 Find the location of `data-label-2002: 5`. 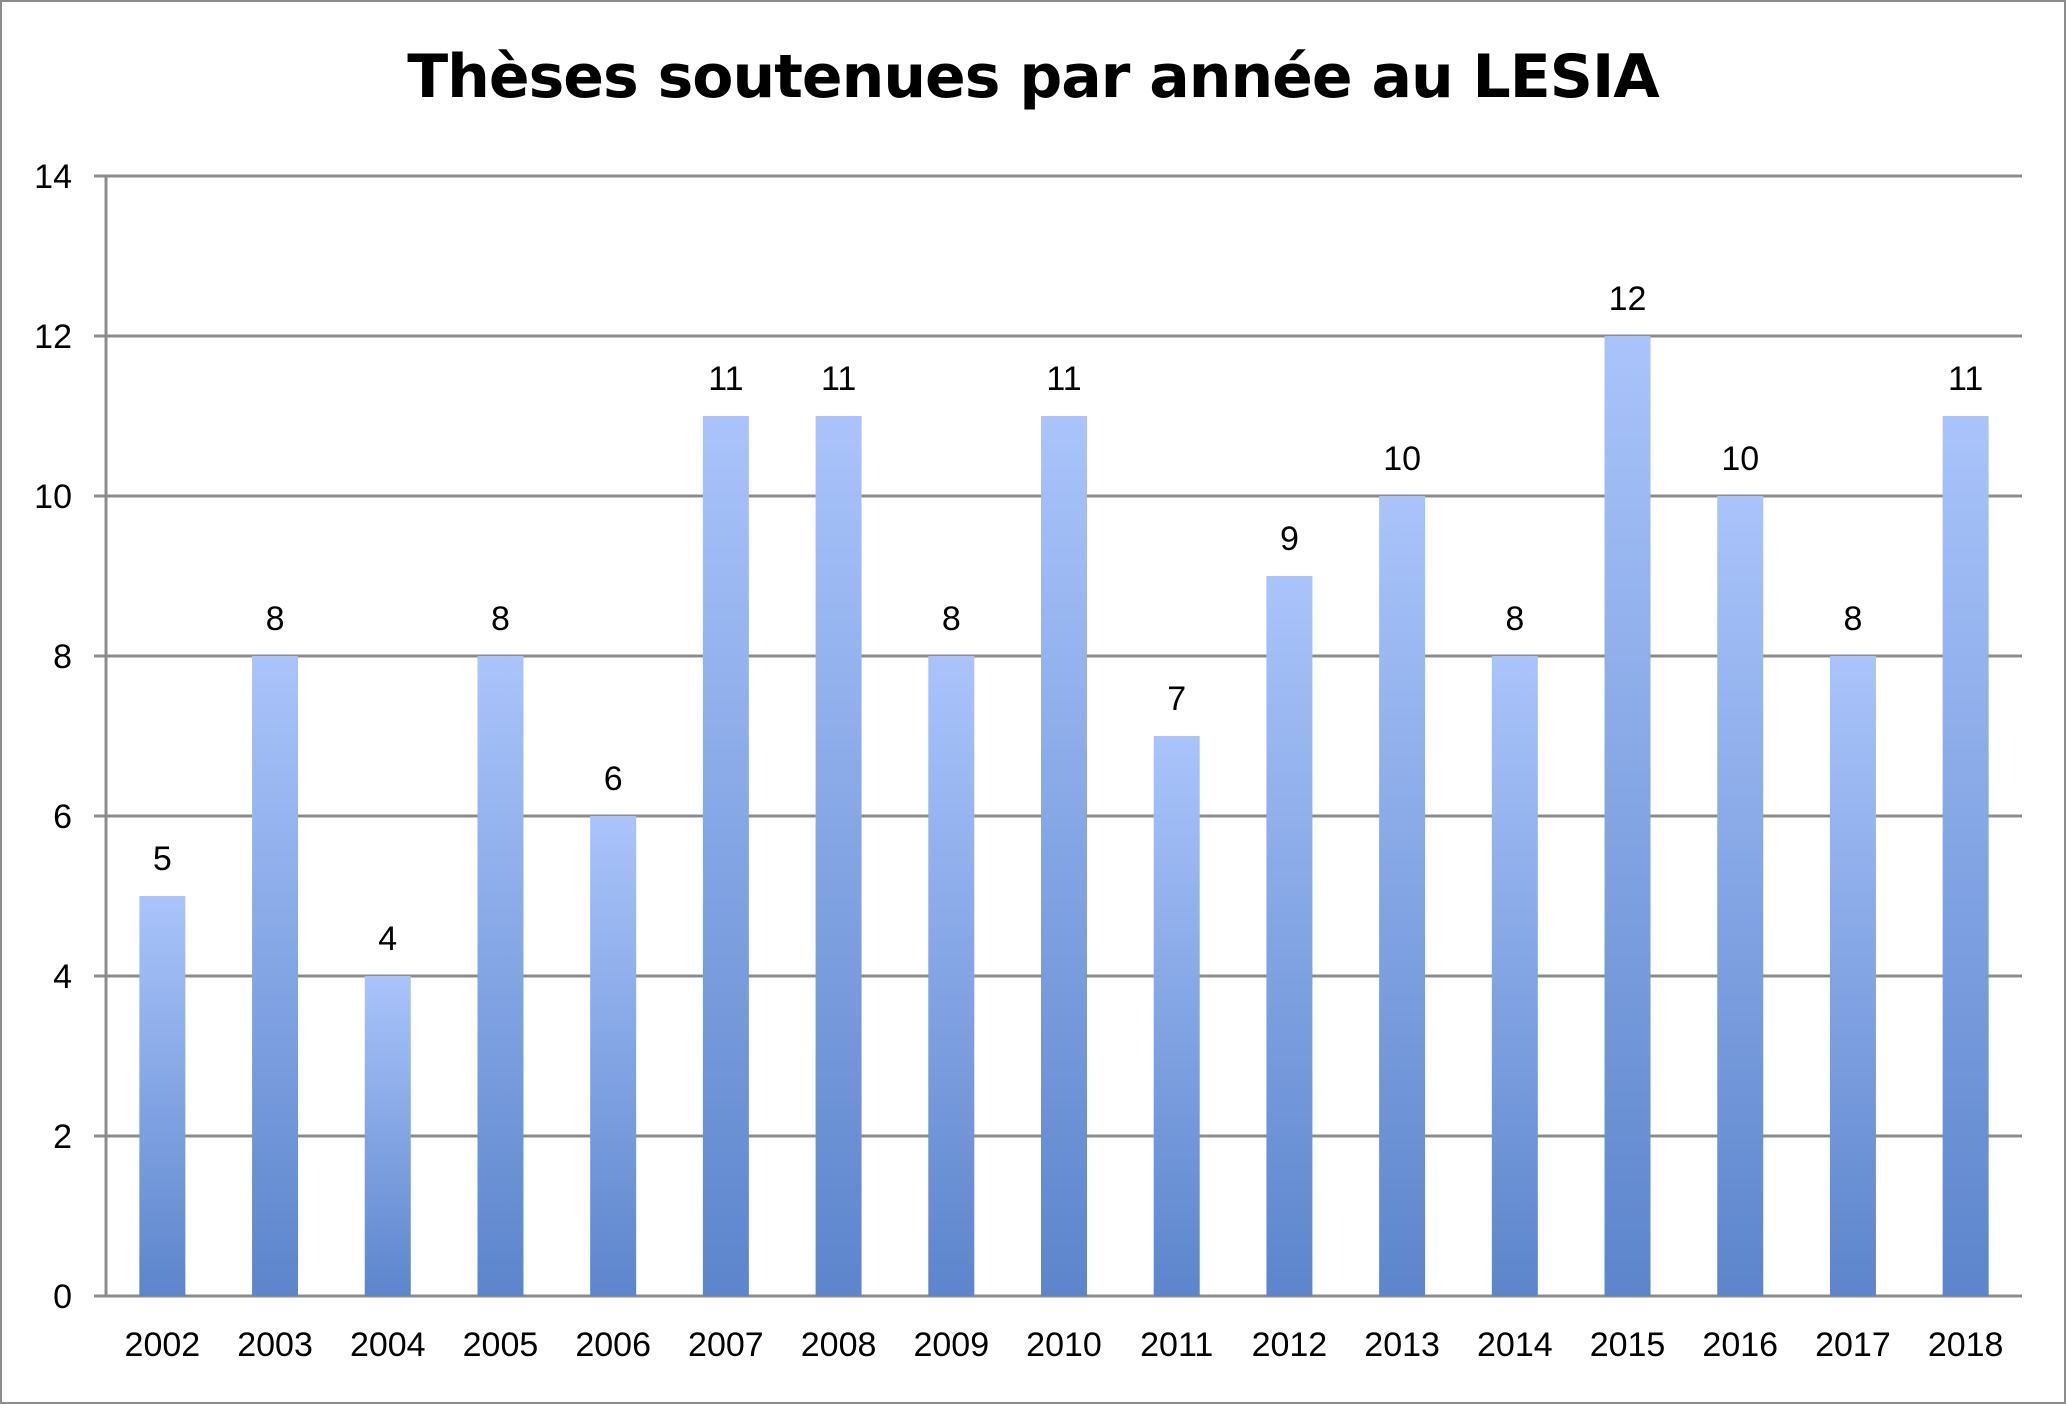

data-label-2002: 5 is located at coordinates (162, 859).